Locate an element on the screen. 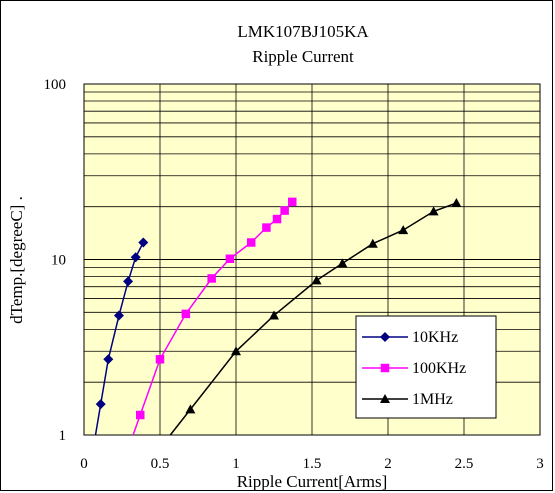 The height and width of the screenshot is (493, 555). legend-label: 100KHz is located at coordinates (439, 368).